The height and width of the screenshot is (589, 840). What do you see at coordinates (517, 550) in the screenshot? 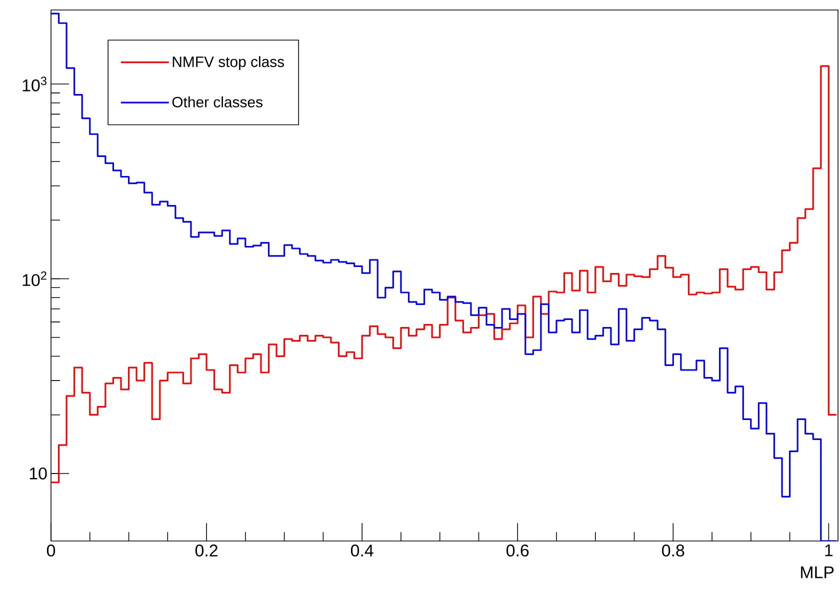
I see `x-tick-label: 0.6` at bounding box center [517, 550].